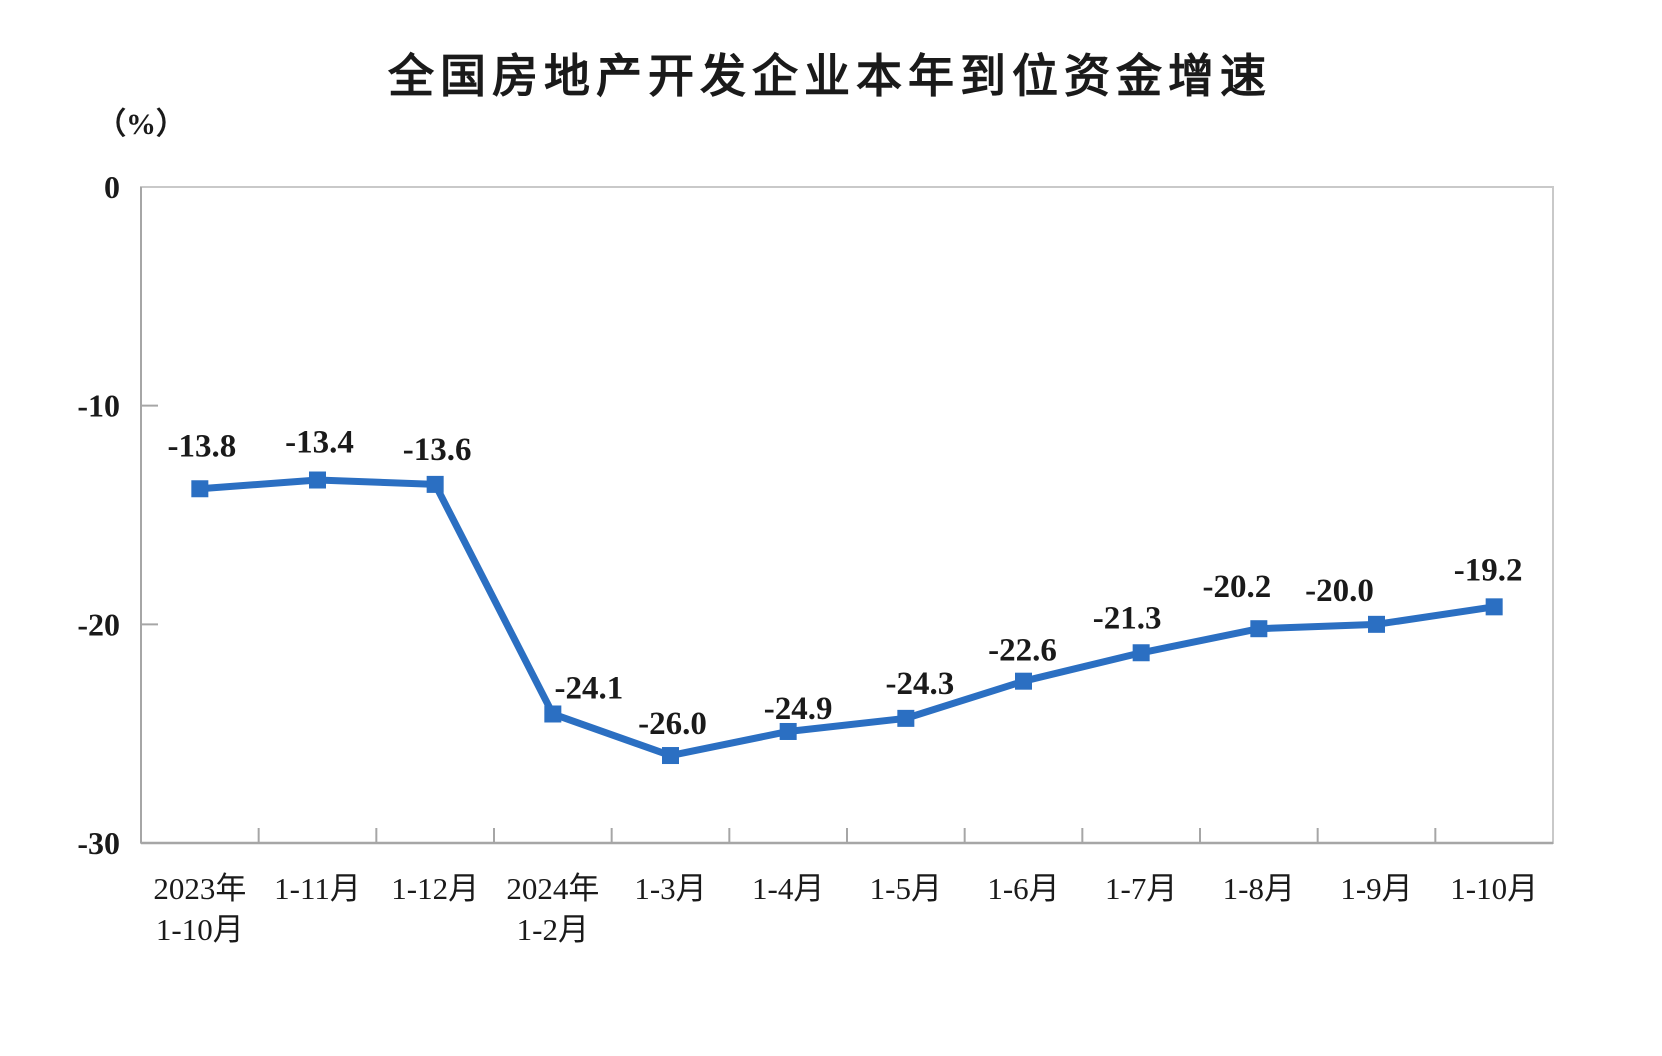 The image size is (1662, 1056). I want to click on x-axis-tick-label: 1-8月, so click(1259, 888).